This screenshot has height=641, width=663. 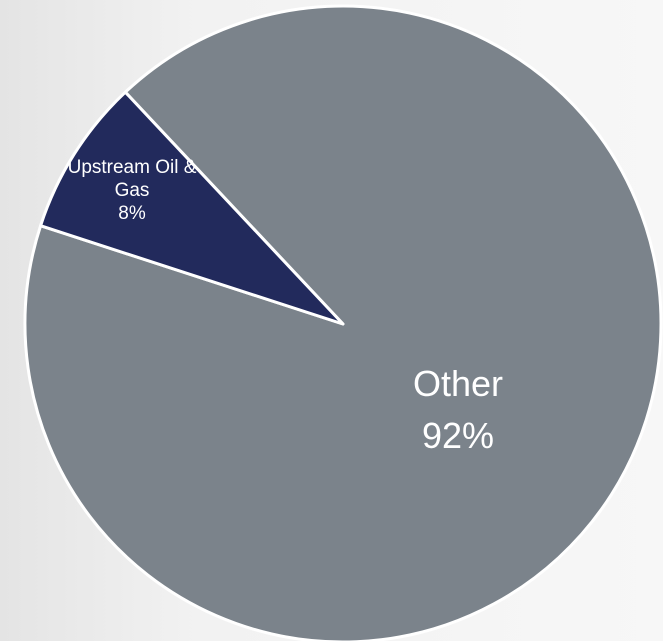 What do you see at coordinates (132, 179) in the screenshot?
I see `category-label: Upstream Oil & Gas` at bounding box center [132, 179].